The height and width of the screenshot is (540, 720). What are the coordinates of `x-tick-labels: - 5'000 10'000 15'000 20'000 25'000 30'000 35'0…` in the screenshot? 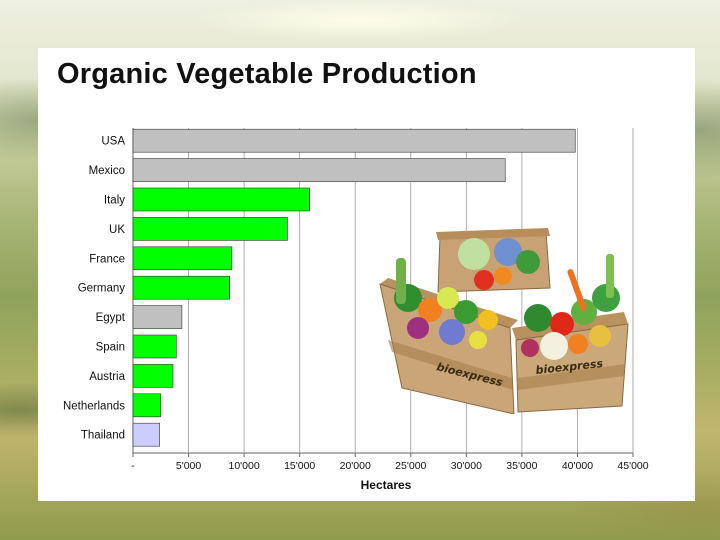 It's located at (390, 466).